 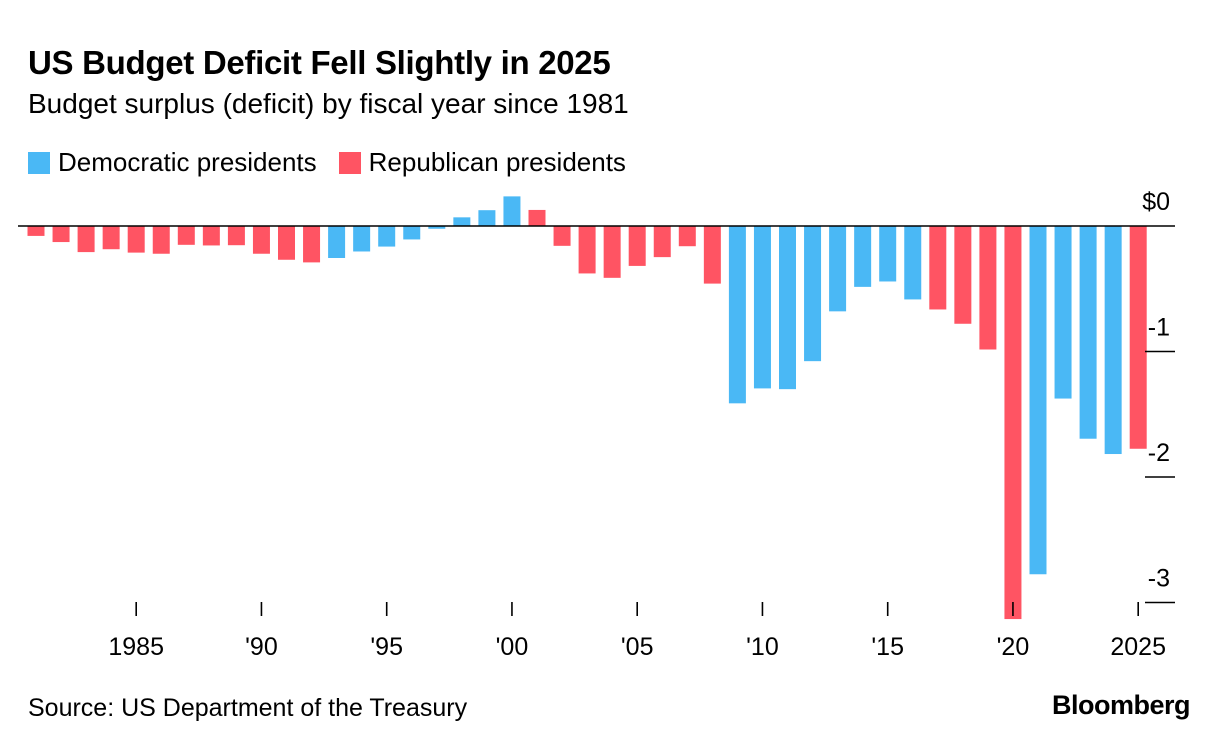 I want to click on bar-1983, so click(x=86, y=239).